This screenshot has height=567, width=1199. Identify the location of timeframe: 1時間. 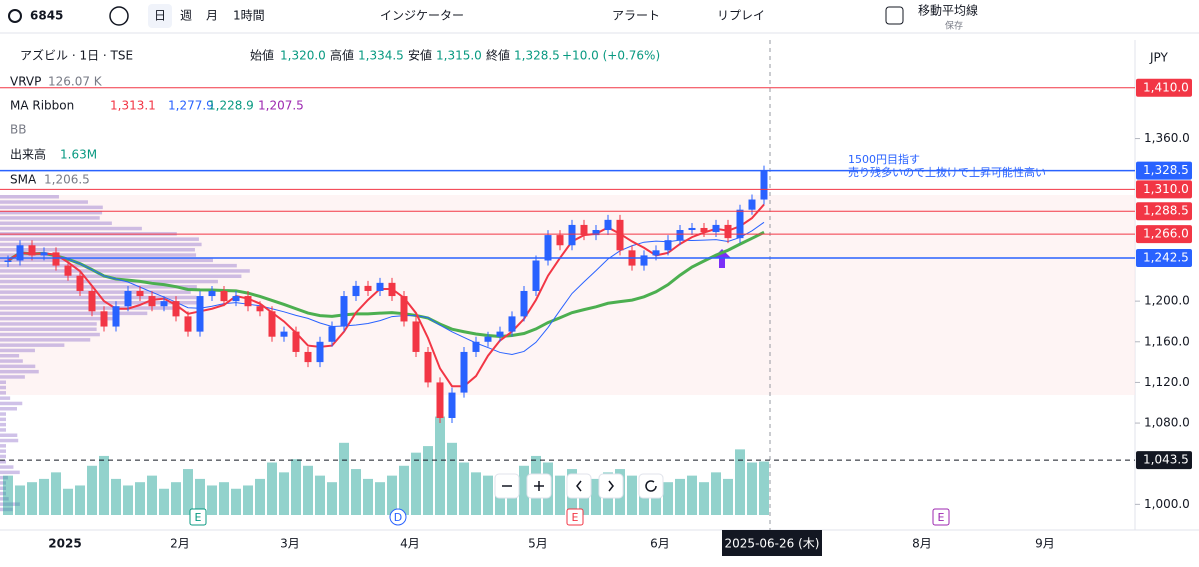
(249, 16).